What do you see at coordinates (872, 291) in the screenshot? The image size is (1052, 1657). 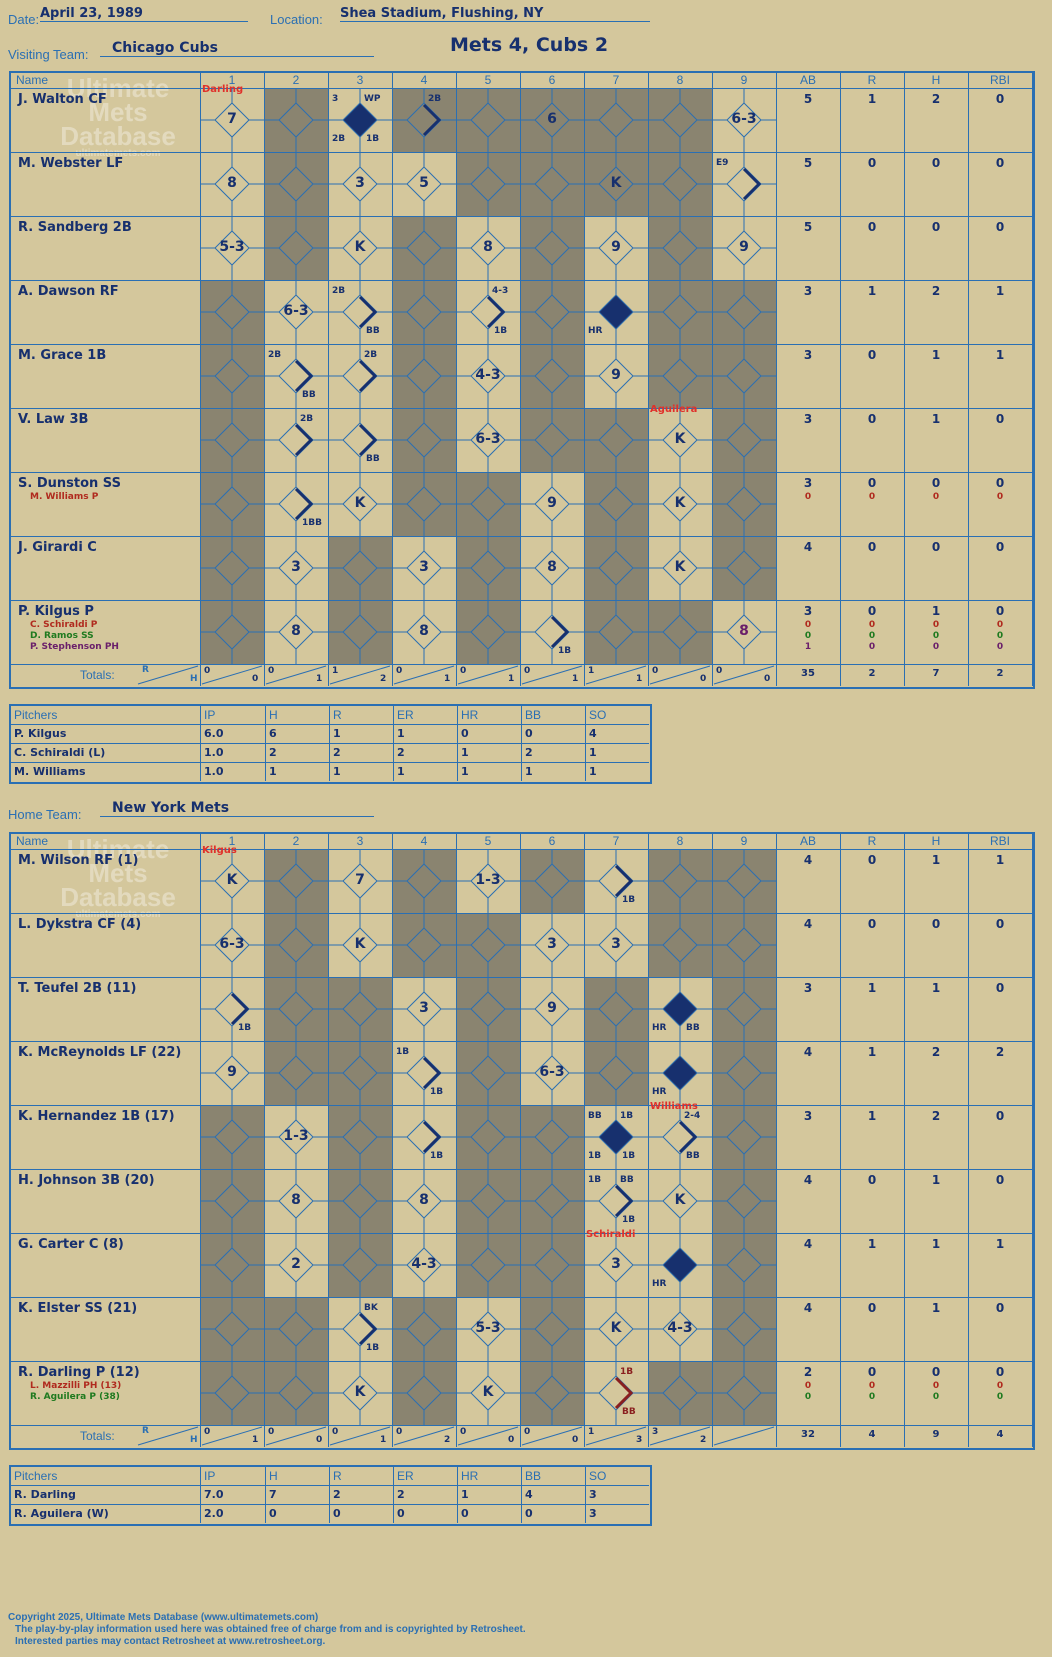 I see `batter-stat-r: 1` at bounding box center [872, 291].